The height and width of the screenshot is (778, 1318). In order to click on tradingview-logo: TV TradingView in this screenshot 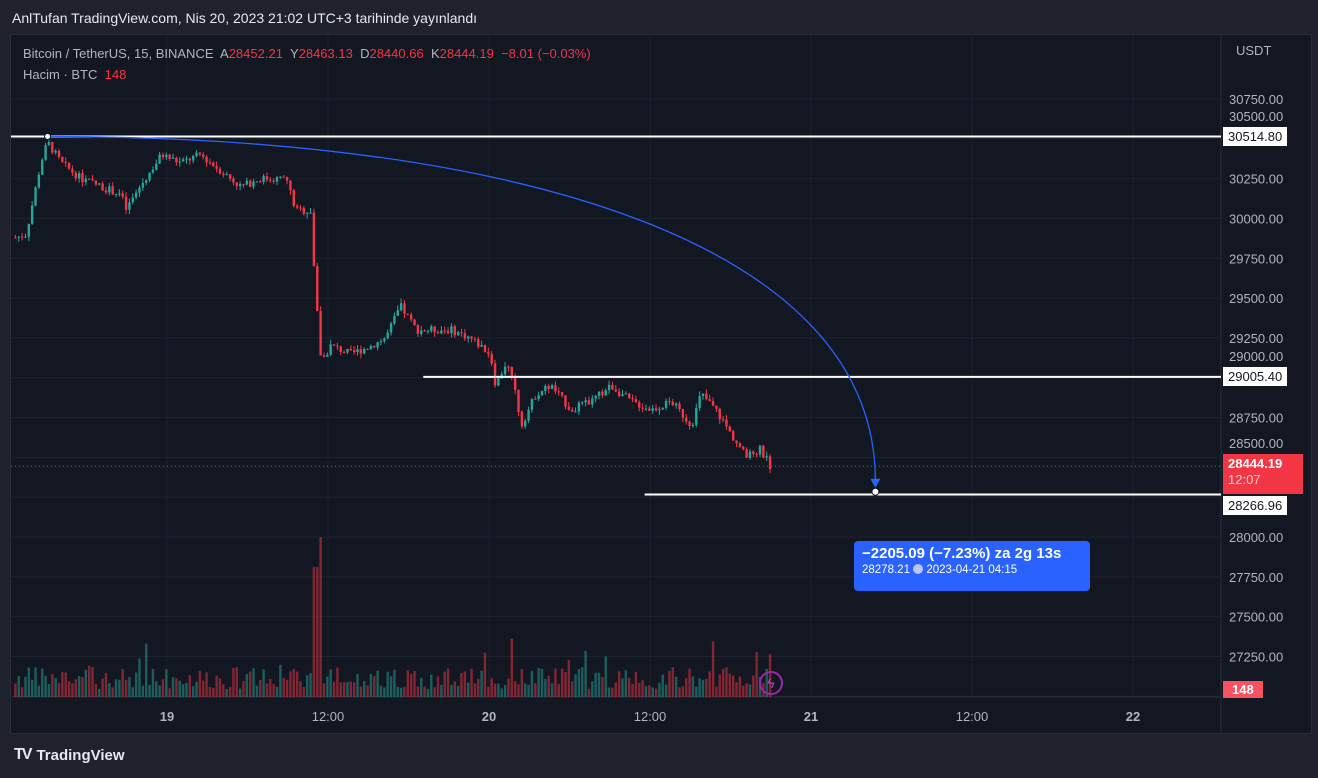, I will do `click(69, 755)`.